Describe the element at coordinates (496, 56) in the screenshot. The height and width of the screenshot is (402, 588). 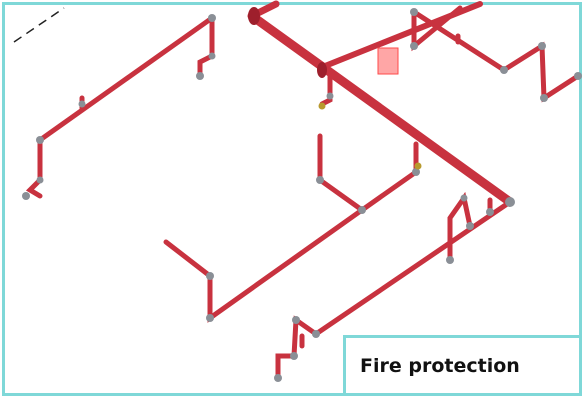
I see `branch-right-upper` at that location.